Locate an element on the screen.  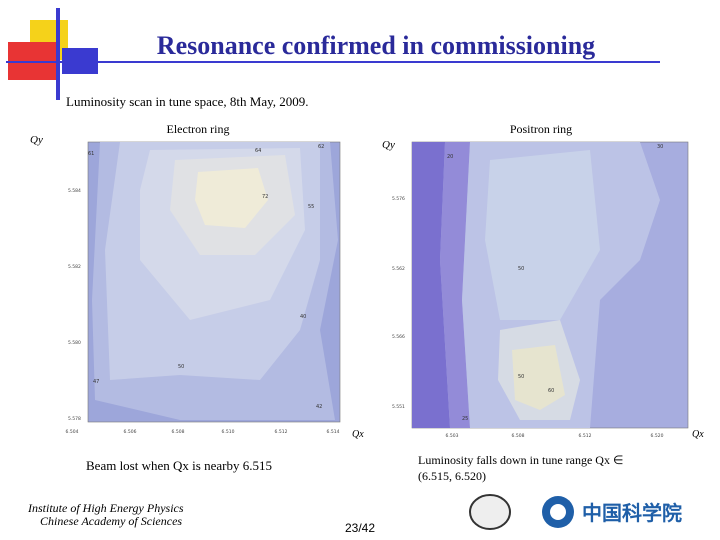
page-number: 23/42 is located at coordinates (360, 528).